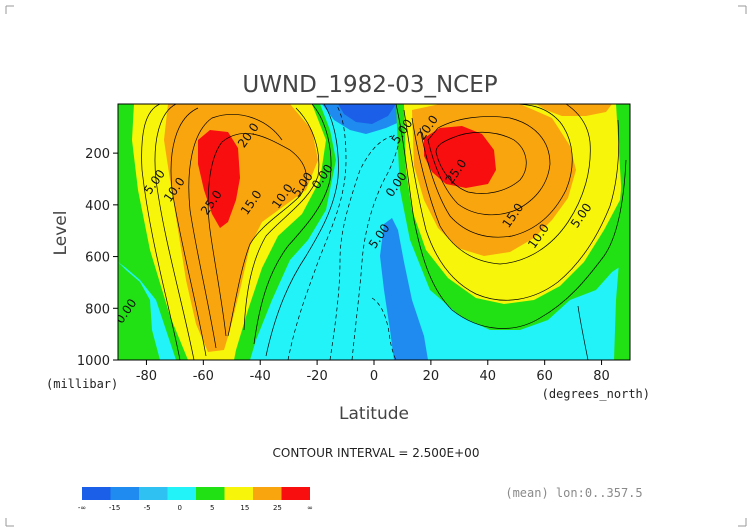 The image size is (752, 532). I want to click on x-tick-label: 0, so click(374, 376).